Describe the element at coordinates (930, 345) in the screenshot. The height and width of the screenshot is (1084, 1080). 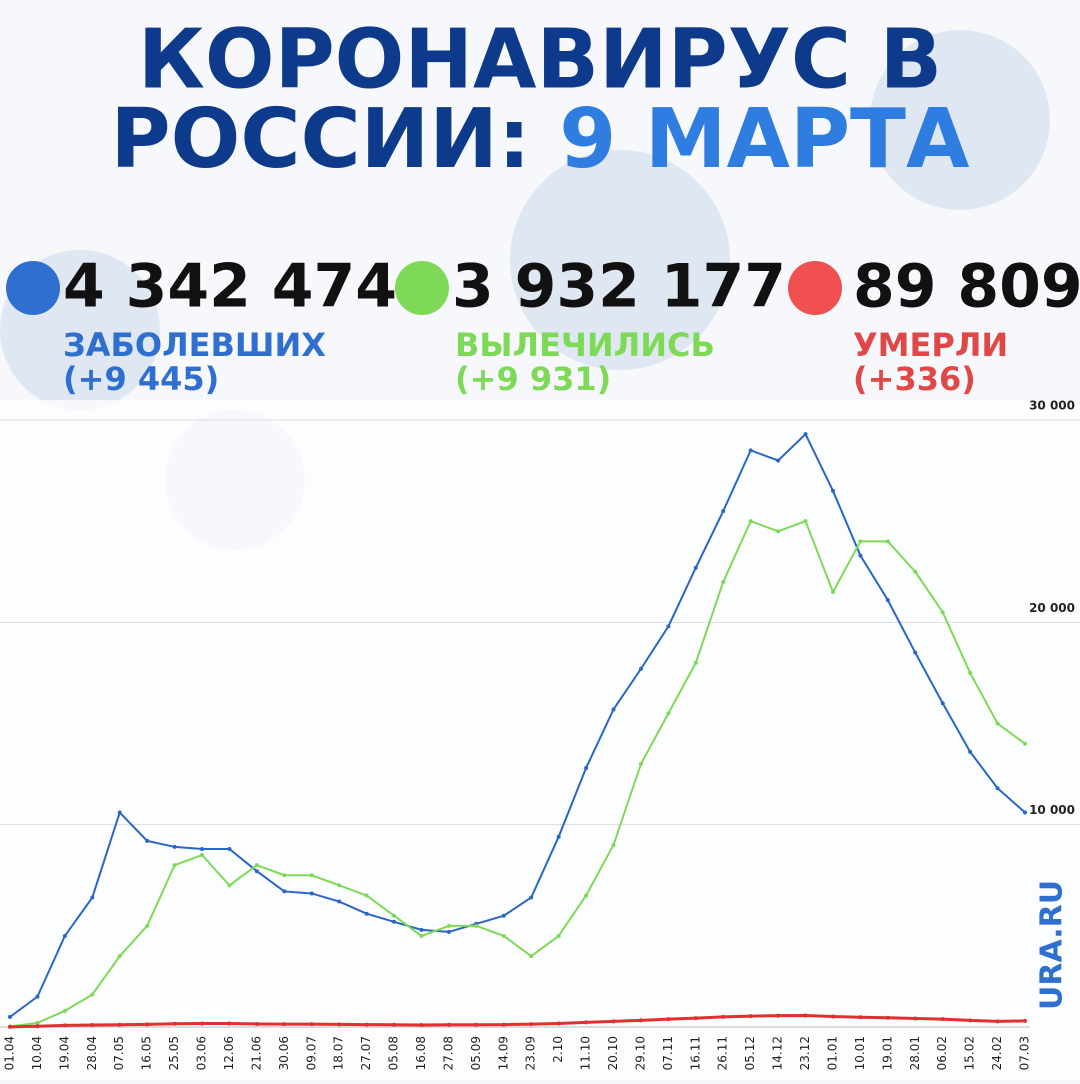
I see `stat-label: УМЕРЛИ` at that location.